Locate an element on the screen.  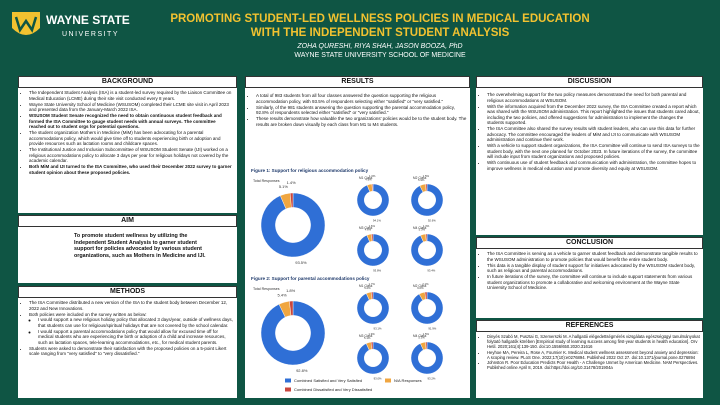
logo-sub: UNIVERSITY is located at coordinates (90, 34).